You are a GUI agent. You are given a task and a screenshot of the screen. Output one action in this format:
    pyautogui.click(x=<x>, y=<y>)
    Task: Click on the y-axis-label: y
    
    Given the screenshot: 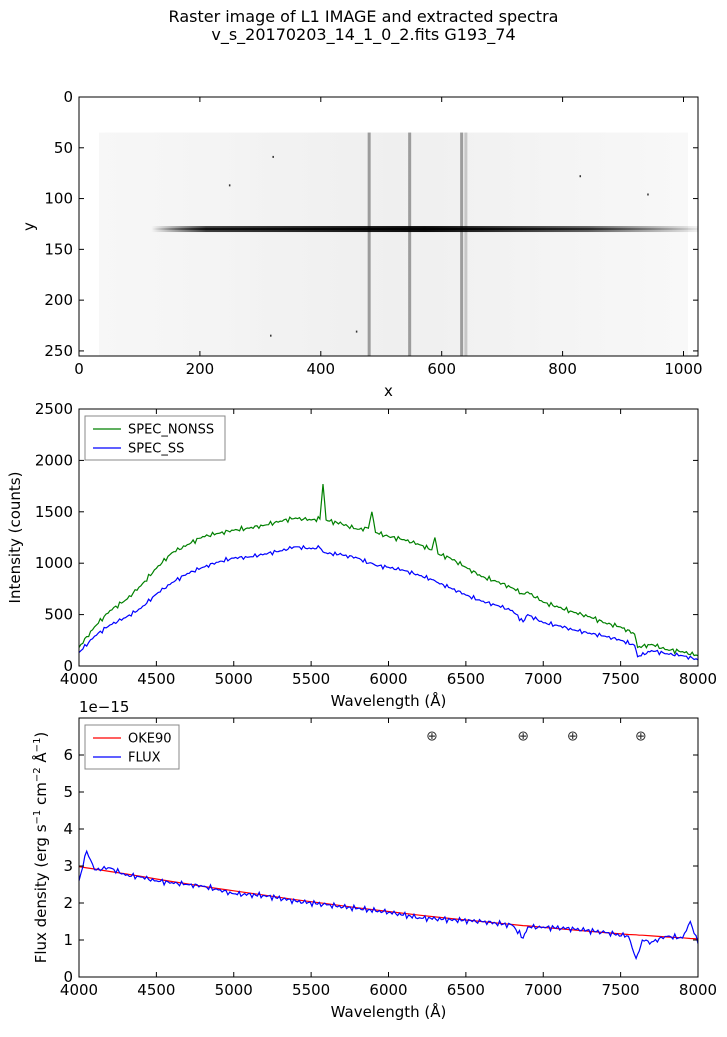 What is the action you would take?
    pyautogui.click(x=29, y=226)
    